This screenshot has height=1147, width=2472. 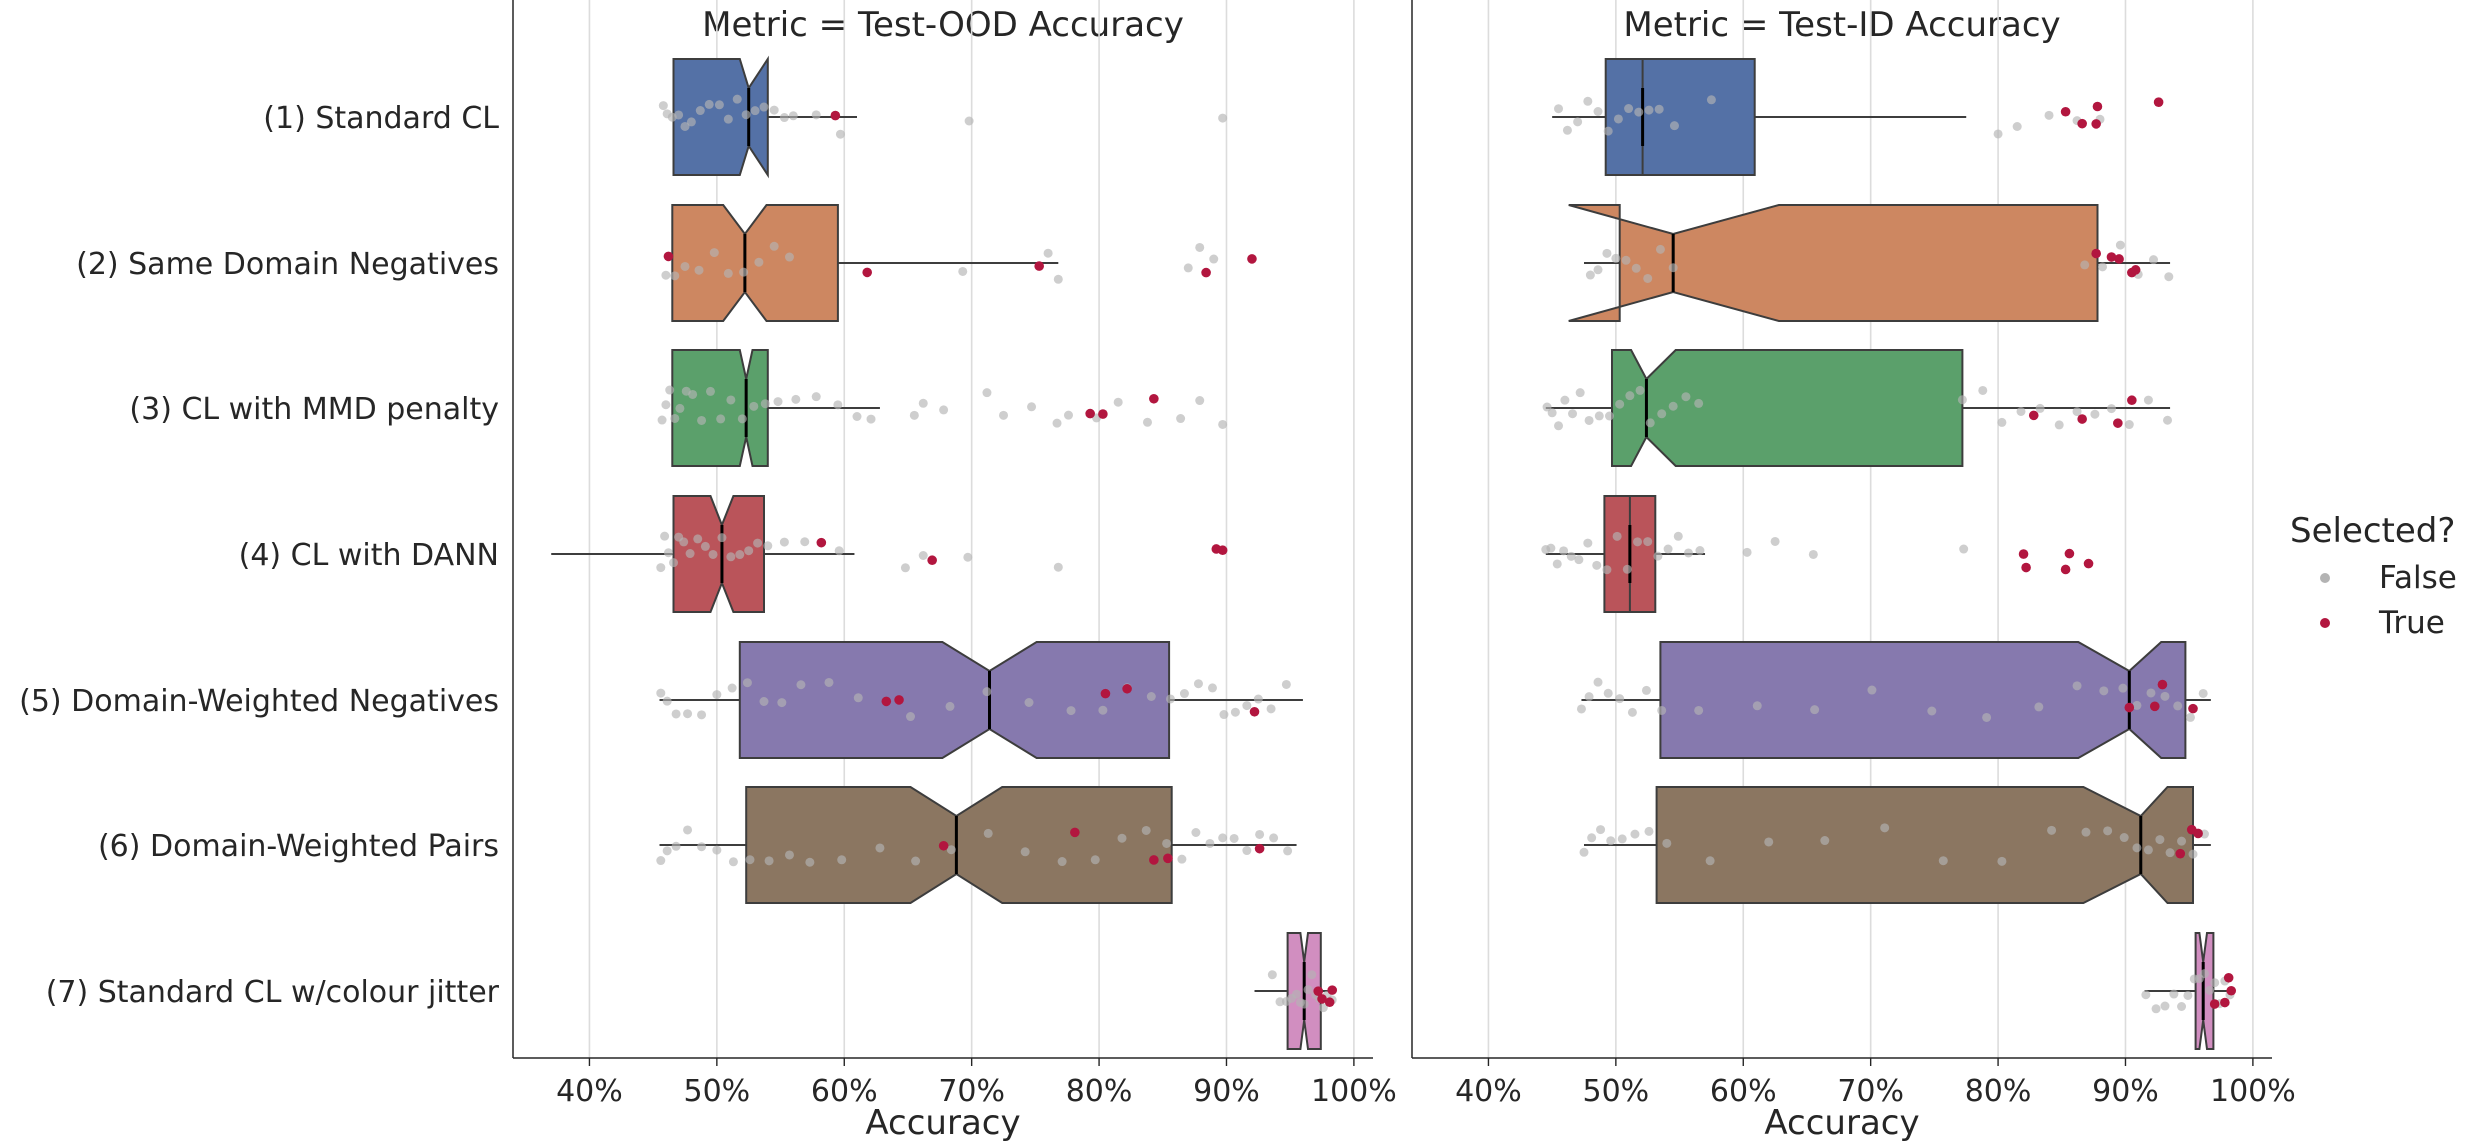 What do you see at coordinates (589, 1091) in the screenshot?
I see `x-tick-label-0: 40%` at bounding box center [589, 1091].